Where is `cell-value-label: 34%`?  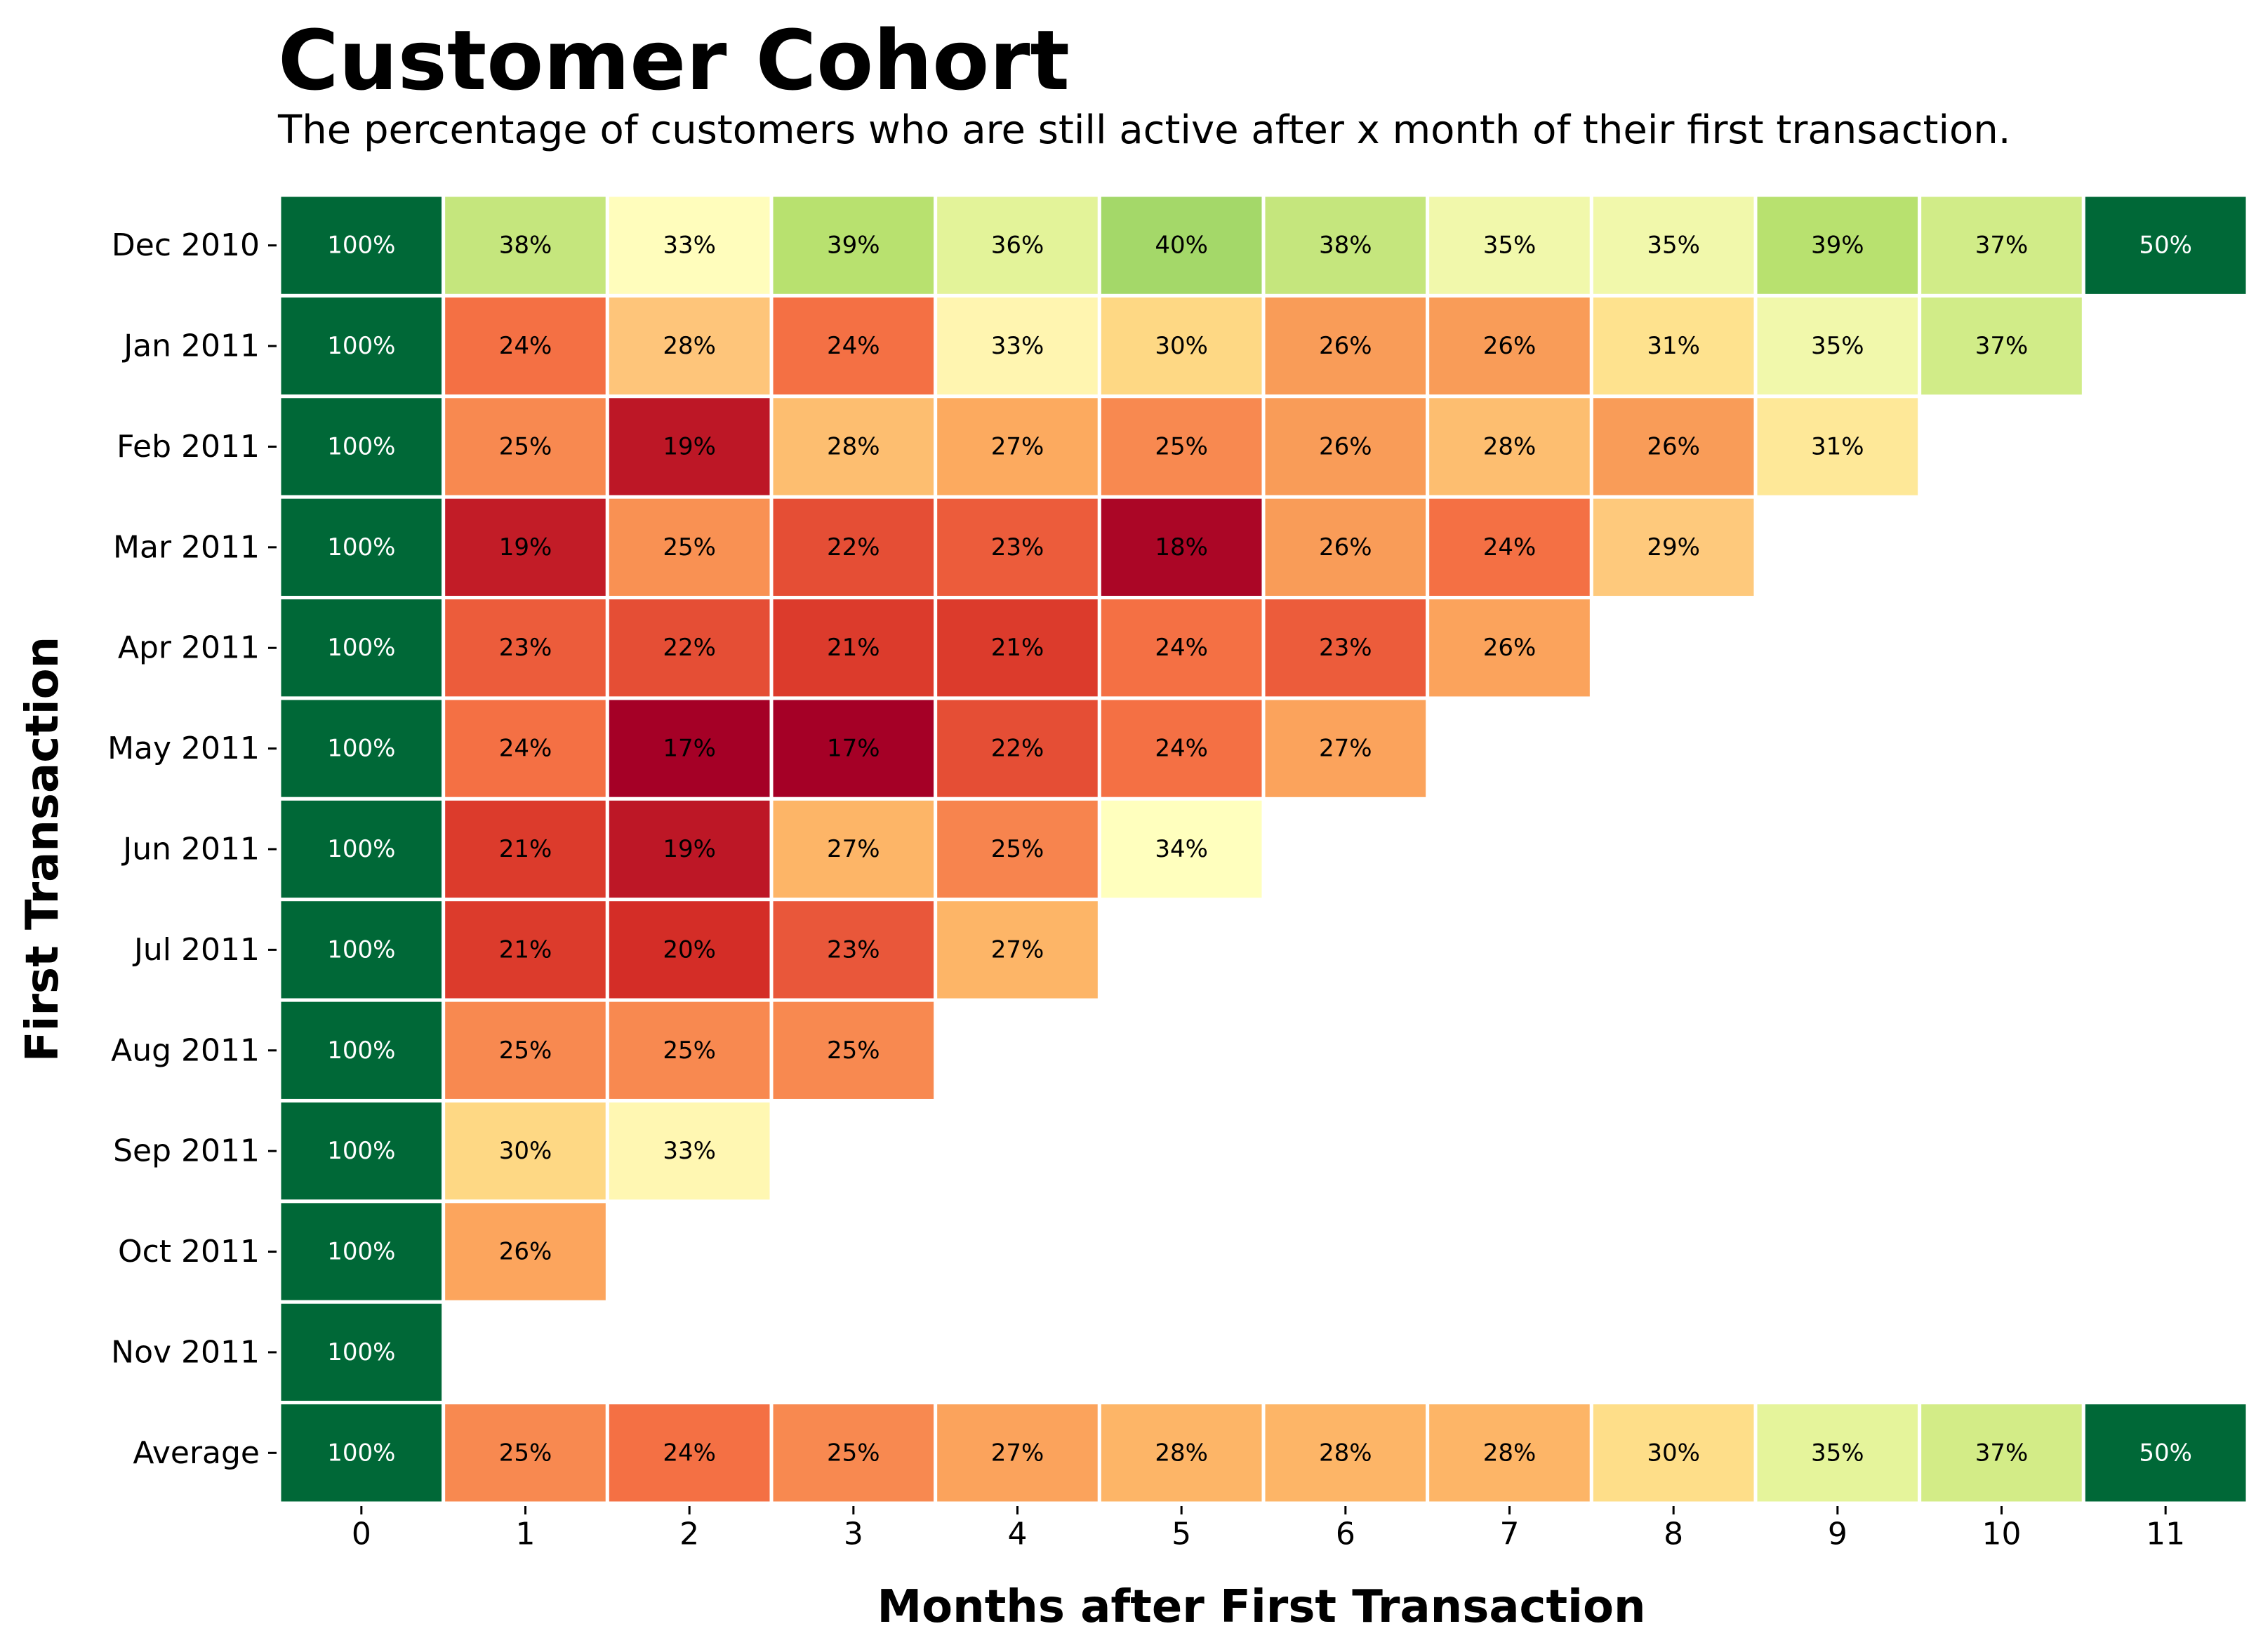 cell-value-label: 34% is located at coordinates (1181, 849).